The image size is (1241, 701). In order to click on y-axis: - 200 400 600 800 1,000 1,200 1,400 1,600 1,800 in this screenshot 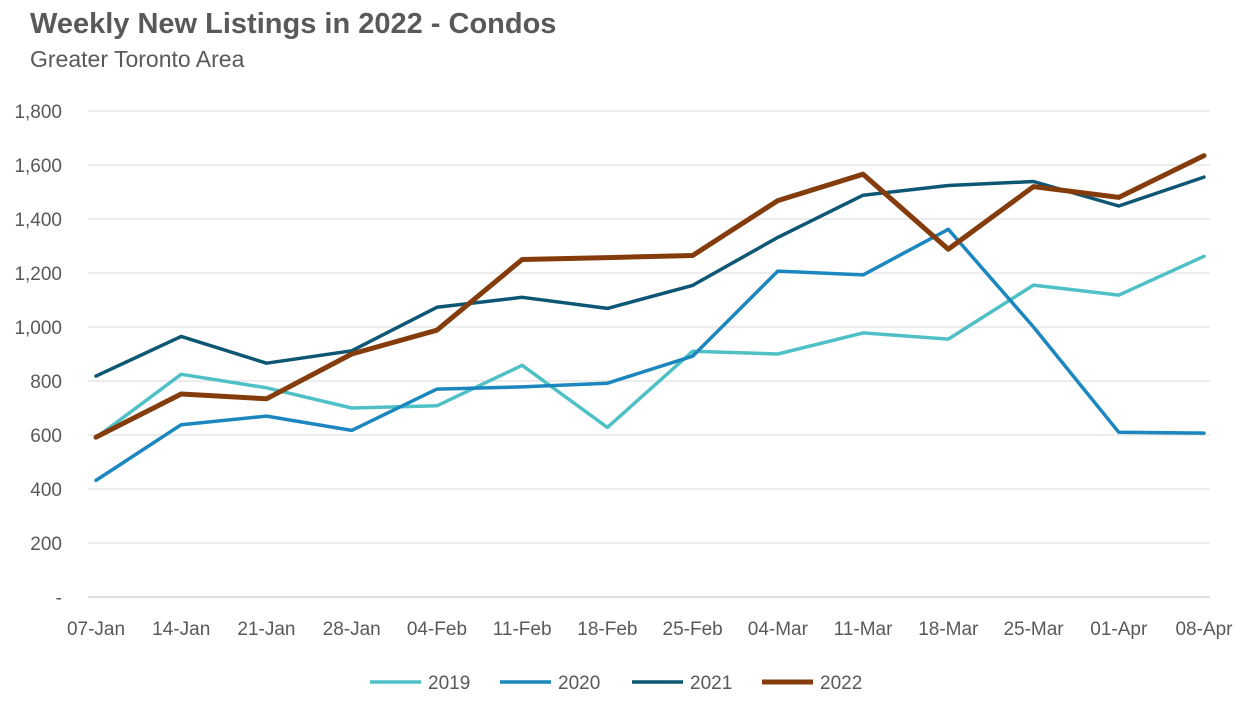, I will do `click(38, 355)`.